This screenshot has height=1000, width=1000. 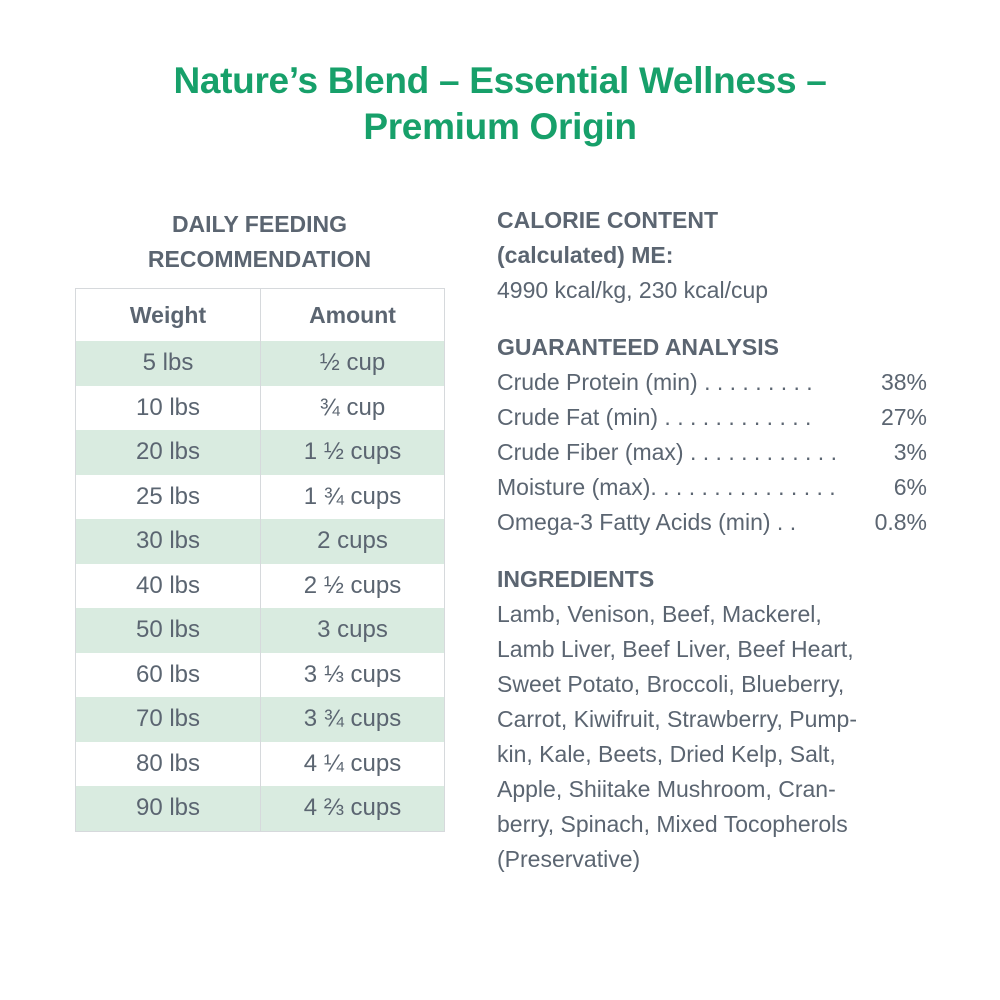 I want to click on table-row: 25 lbs 1 ¾ cups, so click(x=260, y=496).